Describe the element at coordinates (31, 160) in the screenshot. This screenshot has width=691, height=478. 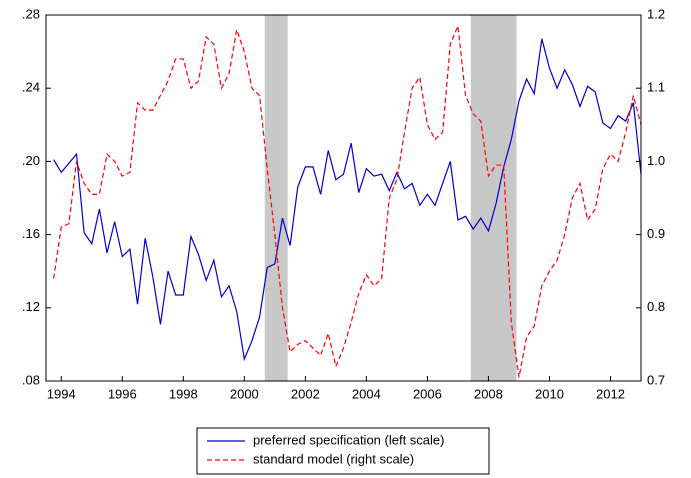
I see `y-tick-label: .20` at that location.